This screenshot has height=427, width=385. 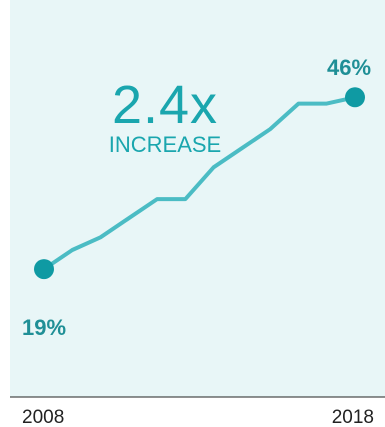 What do you see at coordinates (44, 327) in the screenshot?
I see `start-value-label: 19%` at bounding box center [44, 327].